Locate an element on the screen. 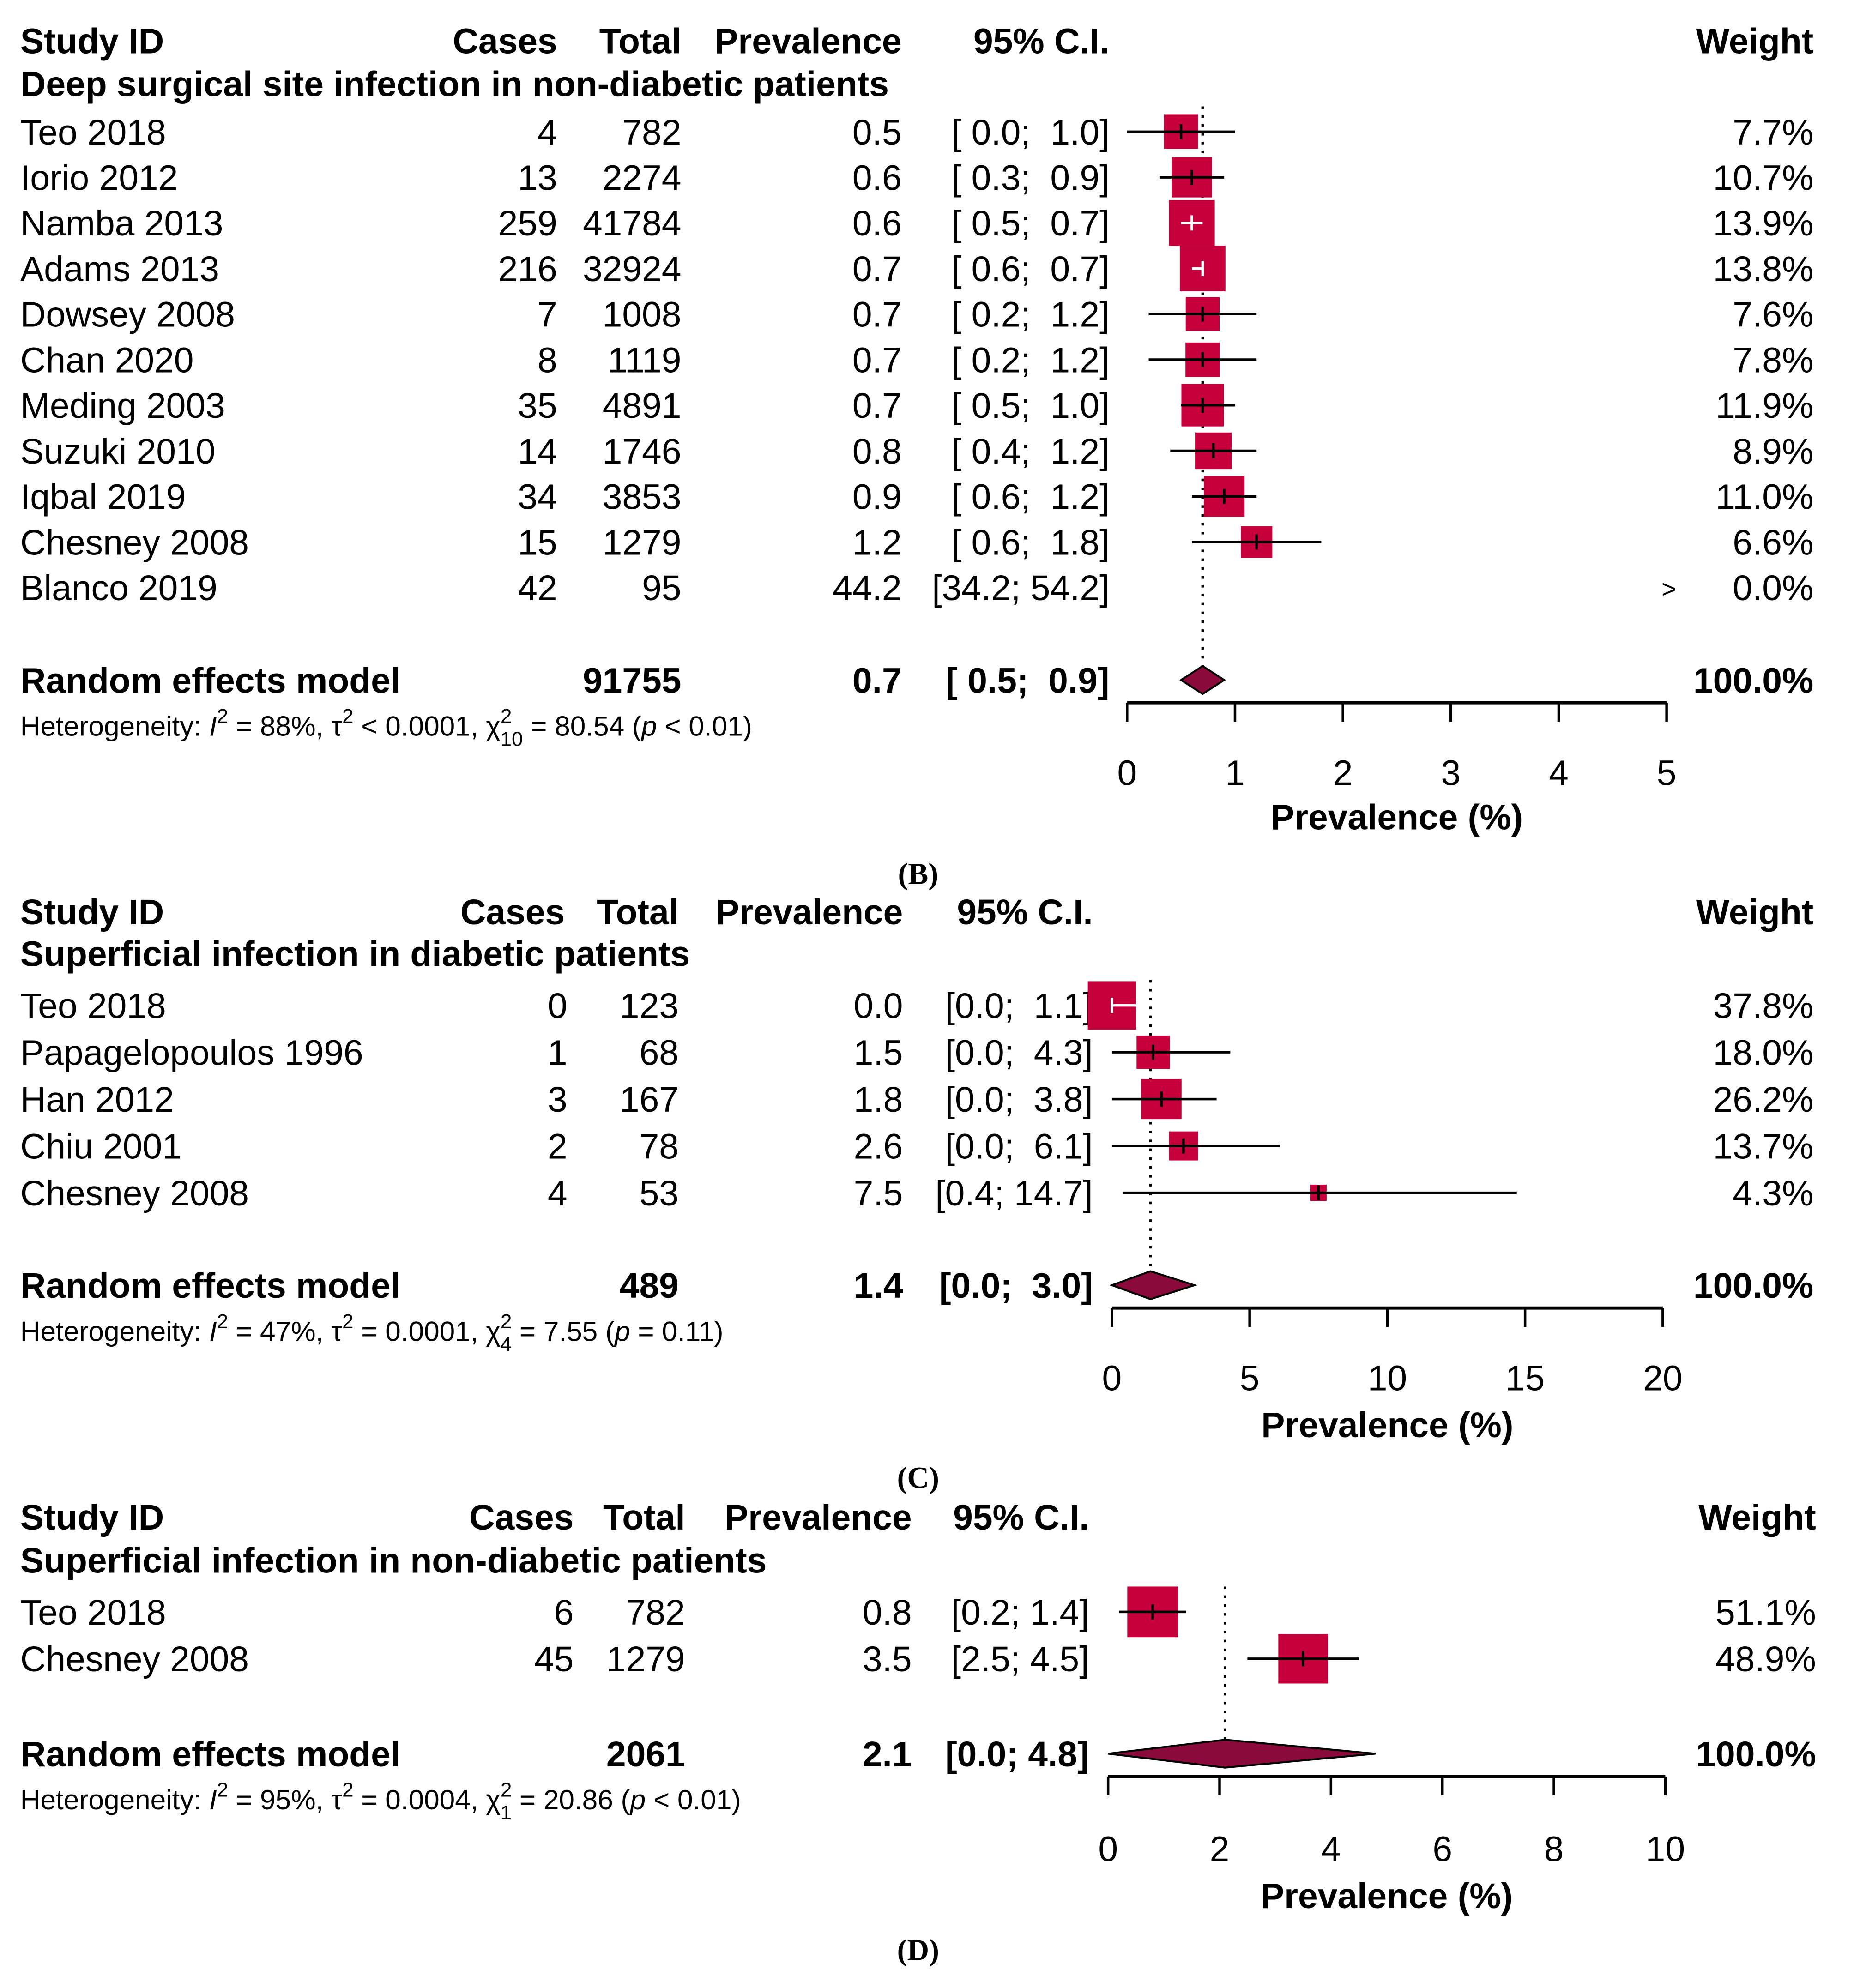  het-p: < 0.01) is located at coordinates (693, 1799).